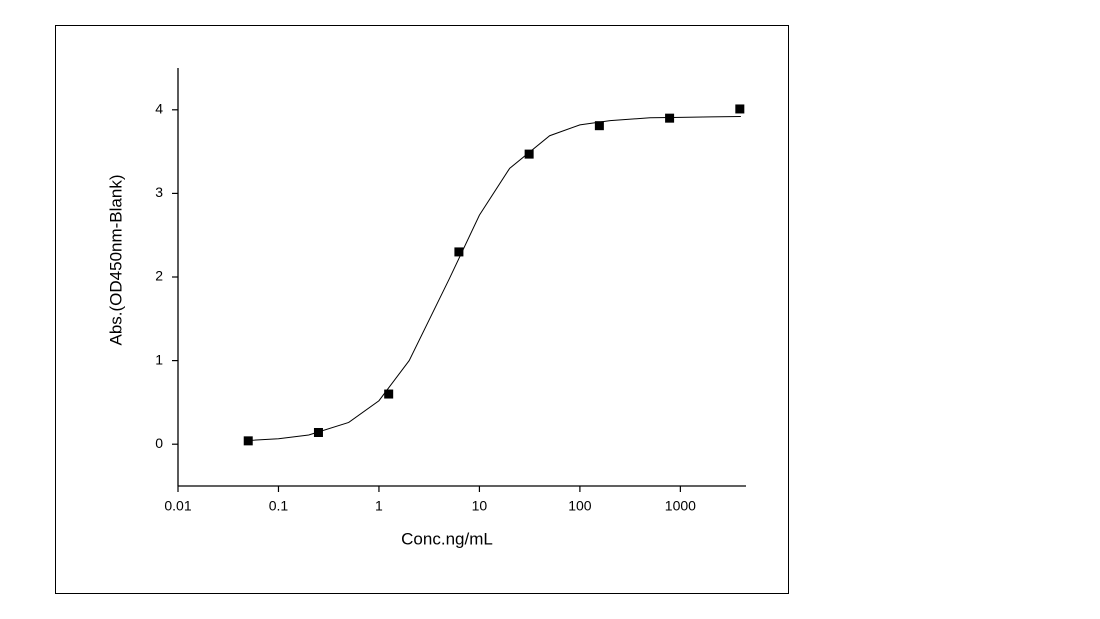  I want to click on x-tick-label: 10, so click(480, 506).